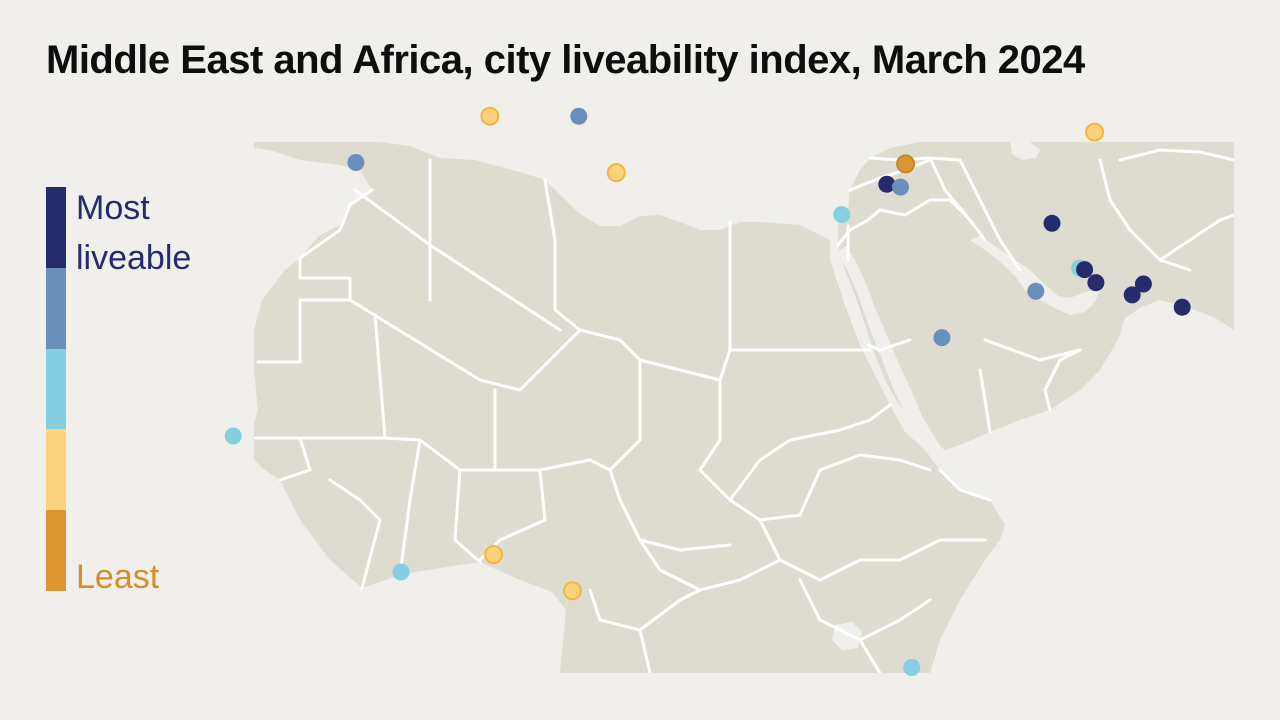 This screenshot has height=720, width=1280. Describe the element at coordinates (56, 227) in the screenshot. I see `legend-swatch-most-liveable` at that location.